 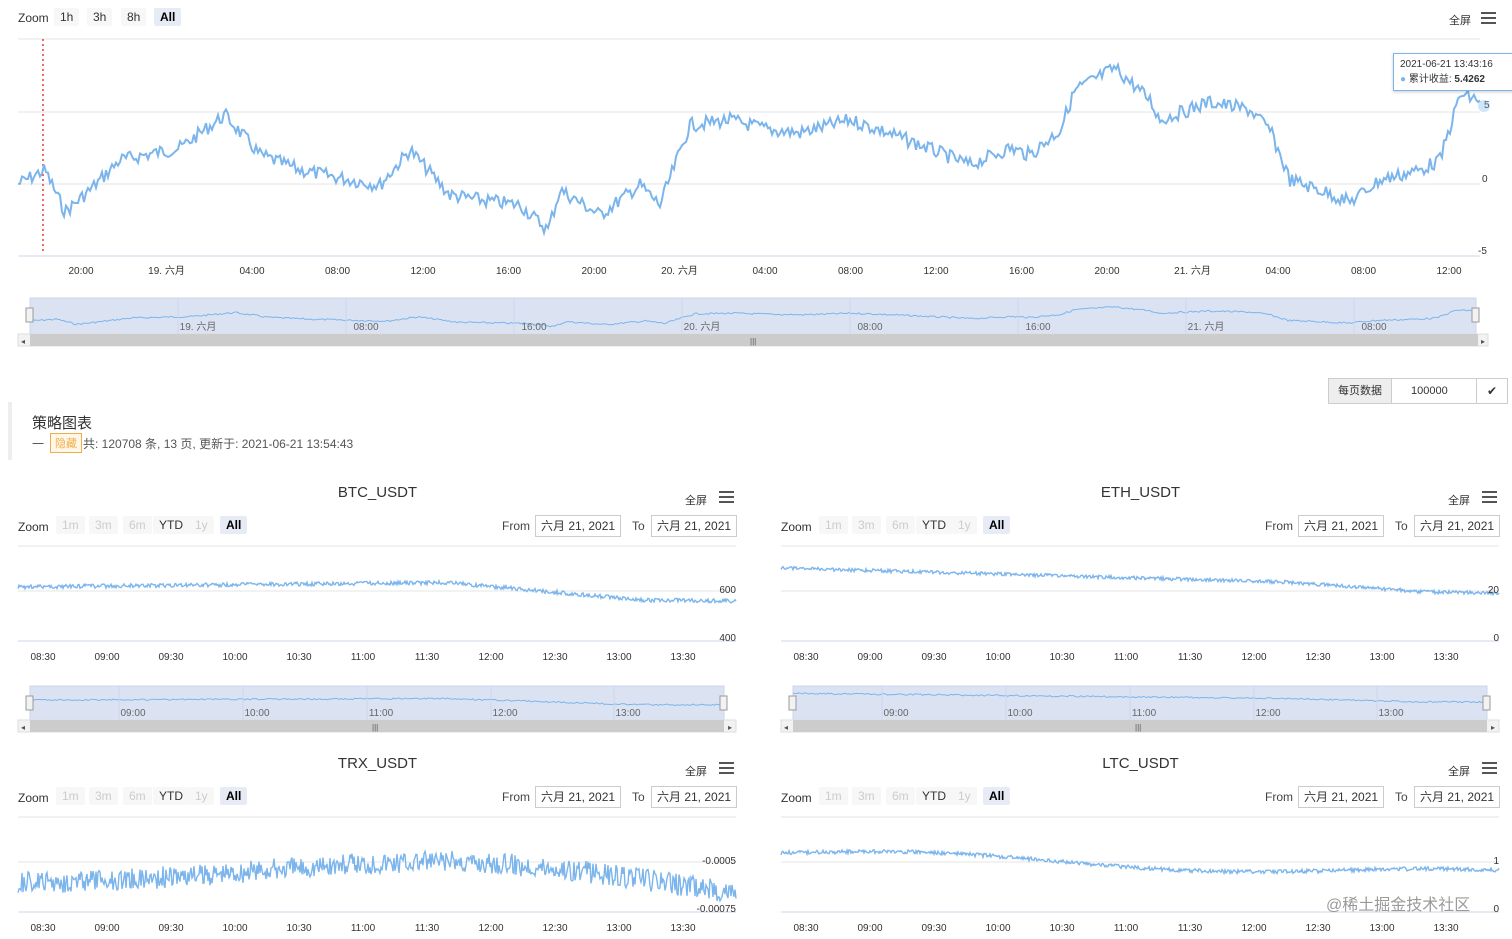 What do you see at coordinates (67, 17) in the screenshot?
I see `zoom-1h-button: 1h` at bounding box center [67, 17].